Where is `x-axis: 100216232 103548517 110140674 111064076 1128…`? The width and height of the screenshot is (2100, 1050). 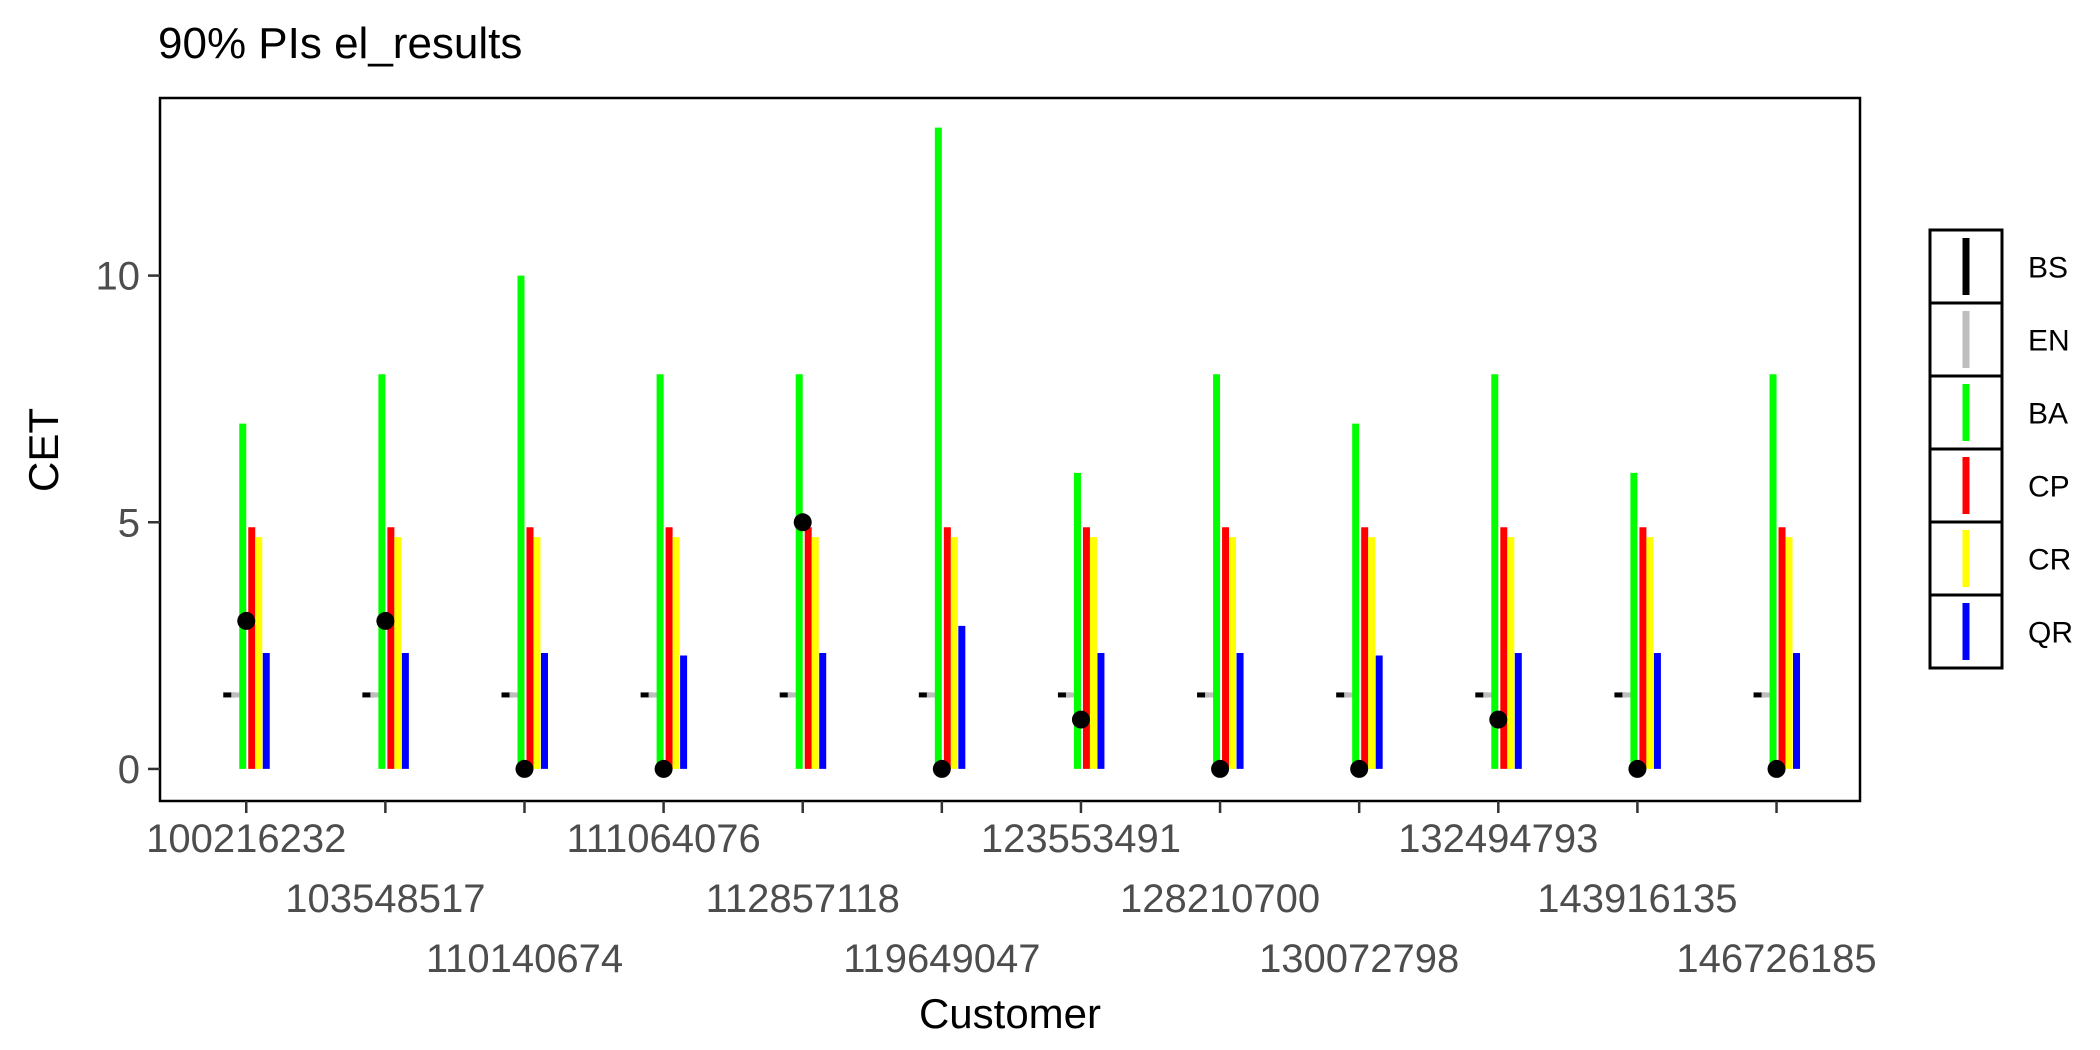 x-axis: 100216232 103548517 110140674 111064076 1128… is located at coordinates (1011, 891).